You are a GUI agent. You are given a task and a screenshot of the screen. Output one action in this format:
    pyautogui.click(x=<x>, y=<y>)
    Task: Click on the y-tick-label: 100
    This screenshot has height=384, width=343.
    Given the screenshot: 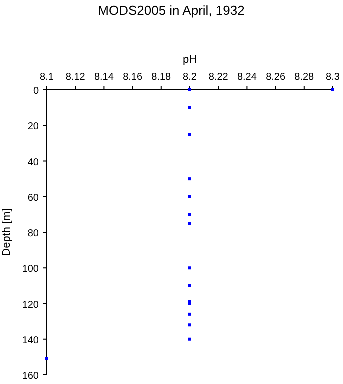 What is the action you would take?
    pyautogui.click(x=31, y=270)
    